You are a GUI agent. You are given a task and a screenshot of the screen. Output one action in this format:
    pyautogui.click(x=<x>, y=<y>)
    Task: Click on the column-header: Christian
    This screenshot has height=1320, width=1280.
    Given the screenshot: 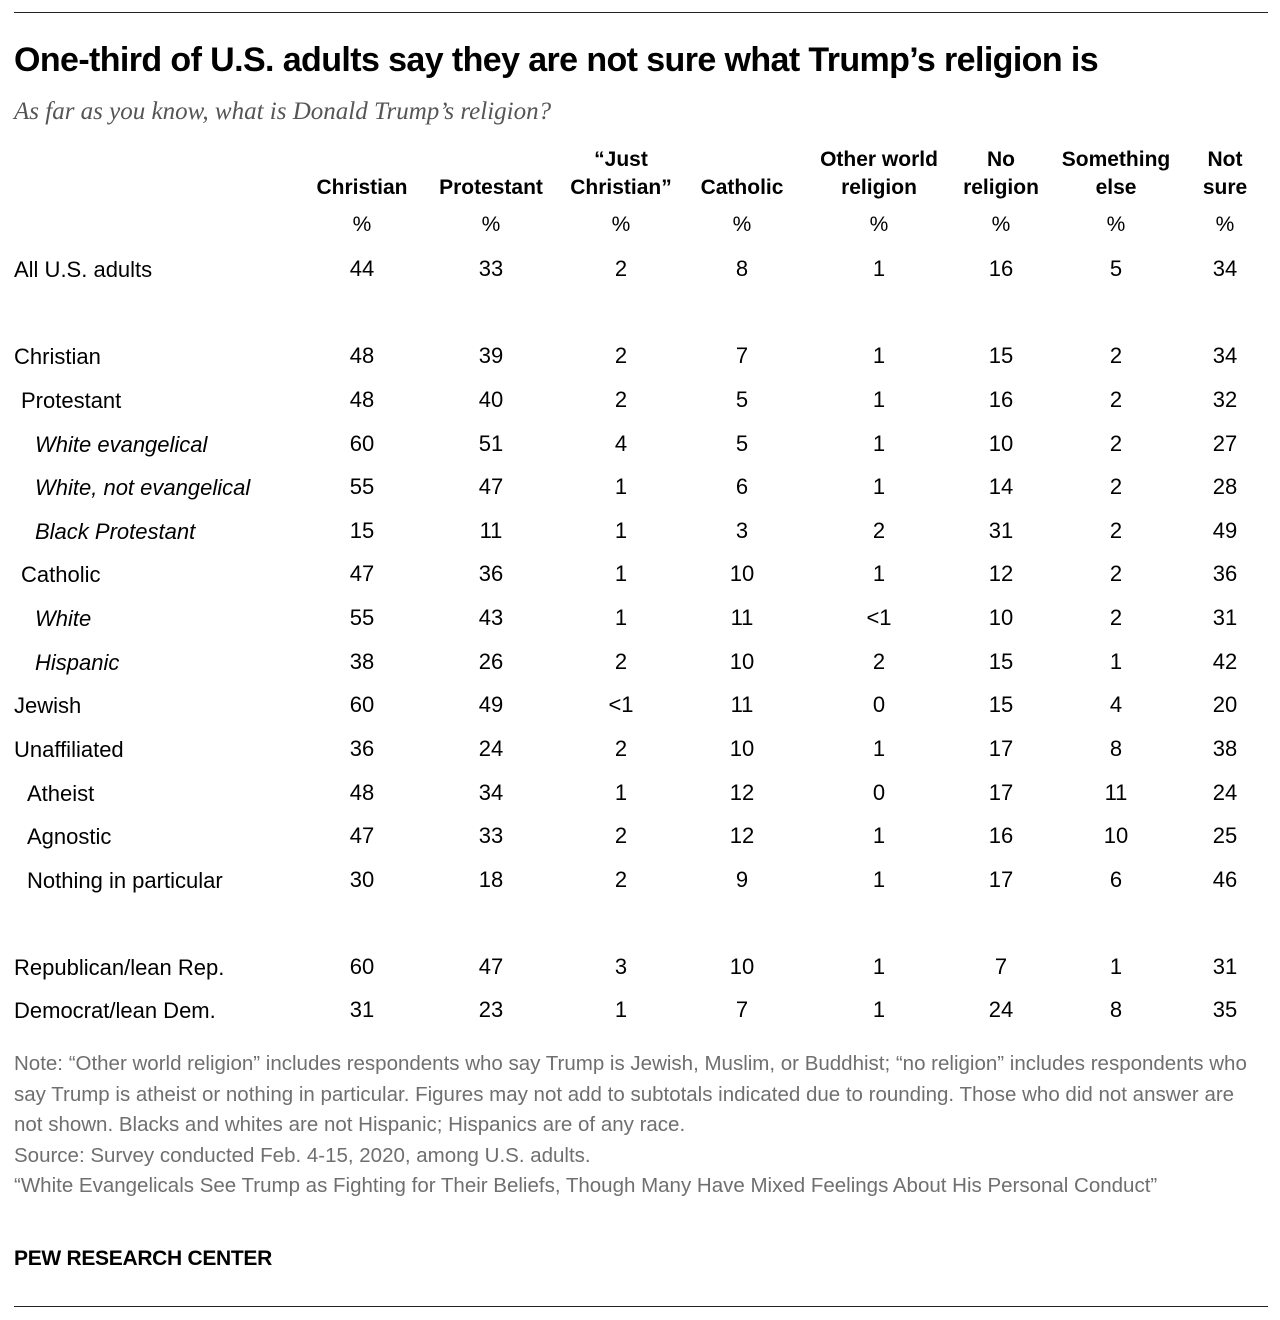 What is the action you would take?
    pyautogui.click(x=362, y=174)
    